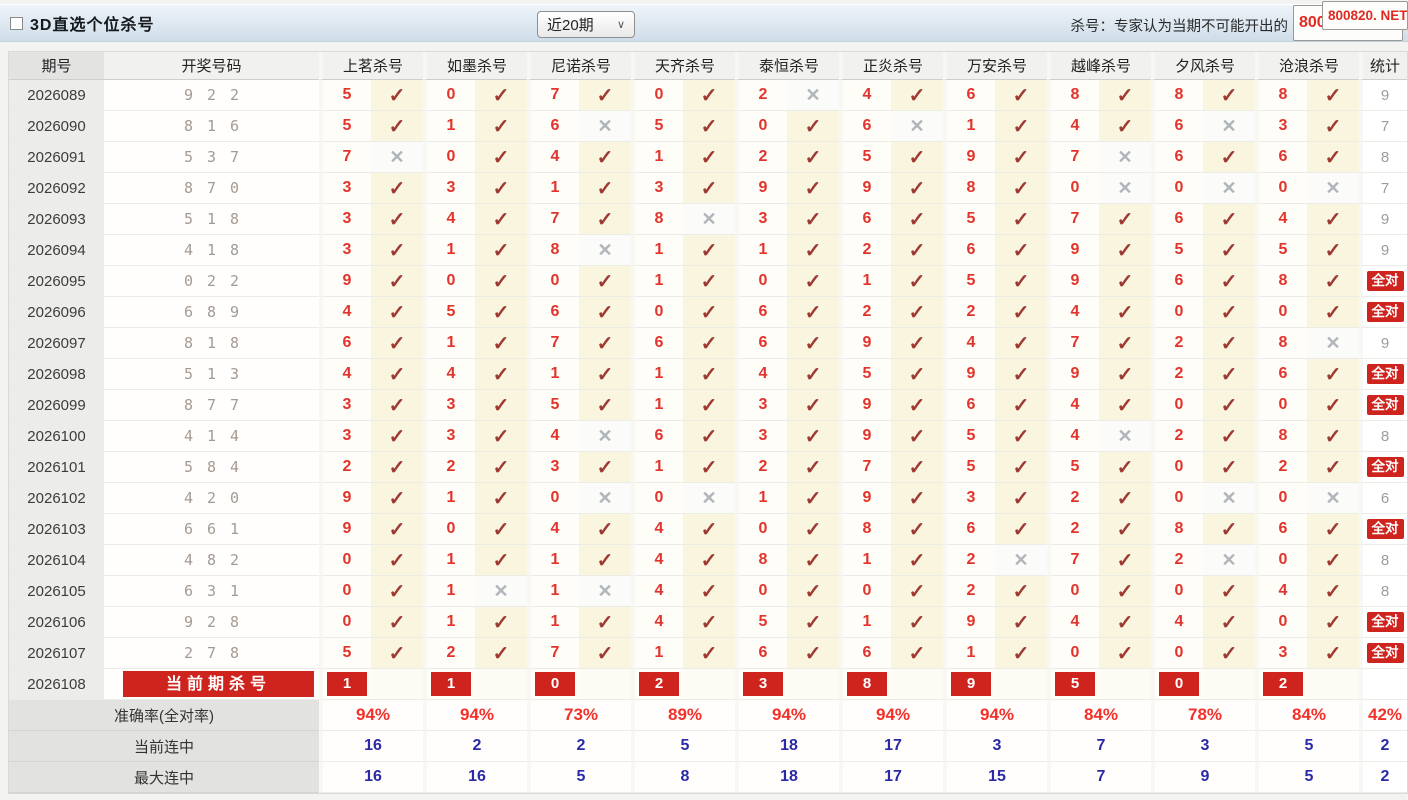 This screenshot has width=1408, height=800. I want to click on current-kill-box: 2, so click(659, 684).